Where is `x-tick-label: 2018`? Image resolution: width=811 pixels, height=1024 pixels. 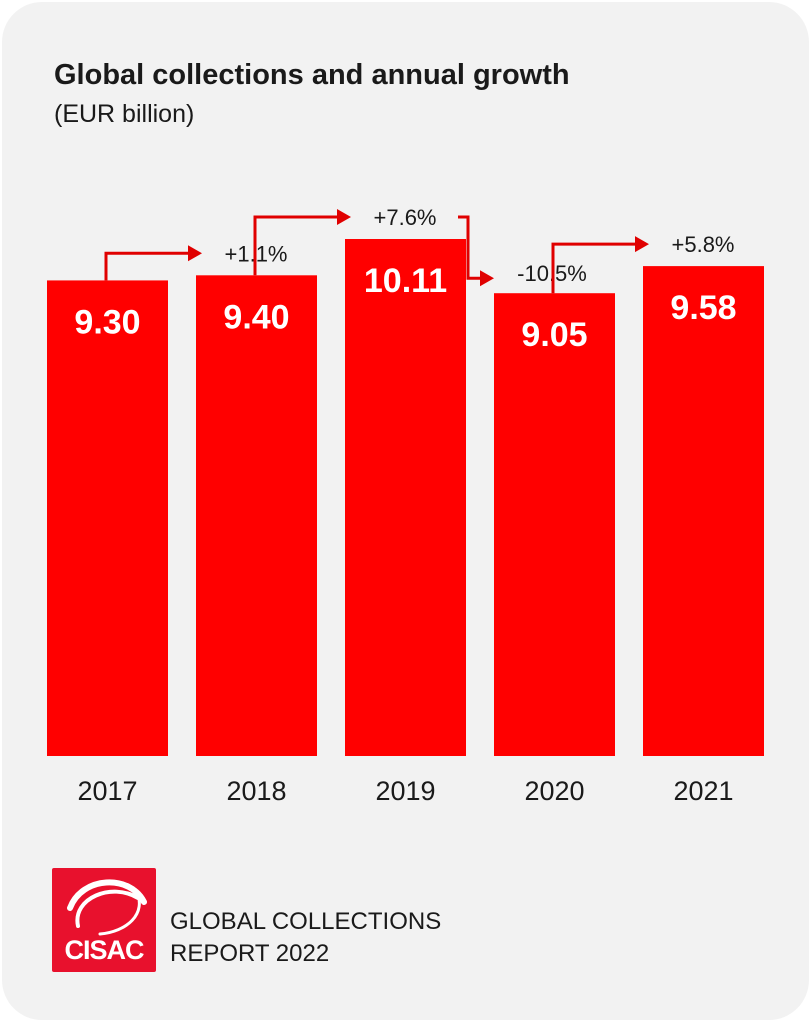 x-tick-label: 2018 is located at coordinates (256, 791).